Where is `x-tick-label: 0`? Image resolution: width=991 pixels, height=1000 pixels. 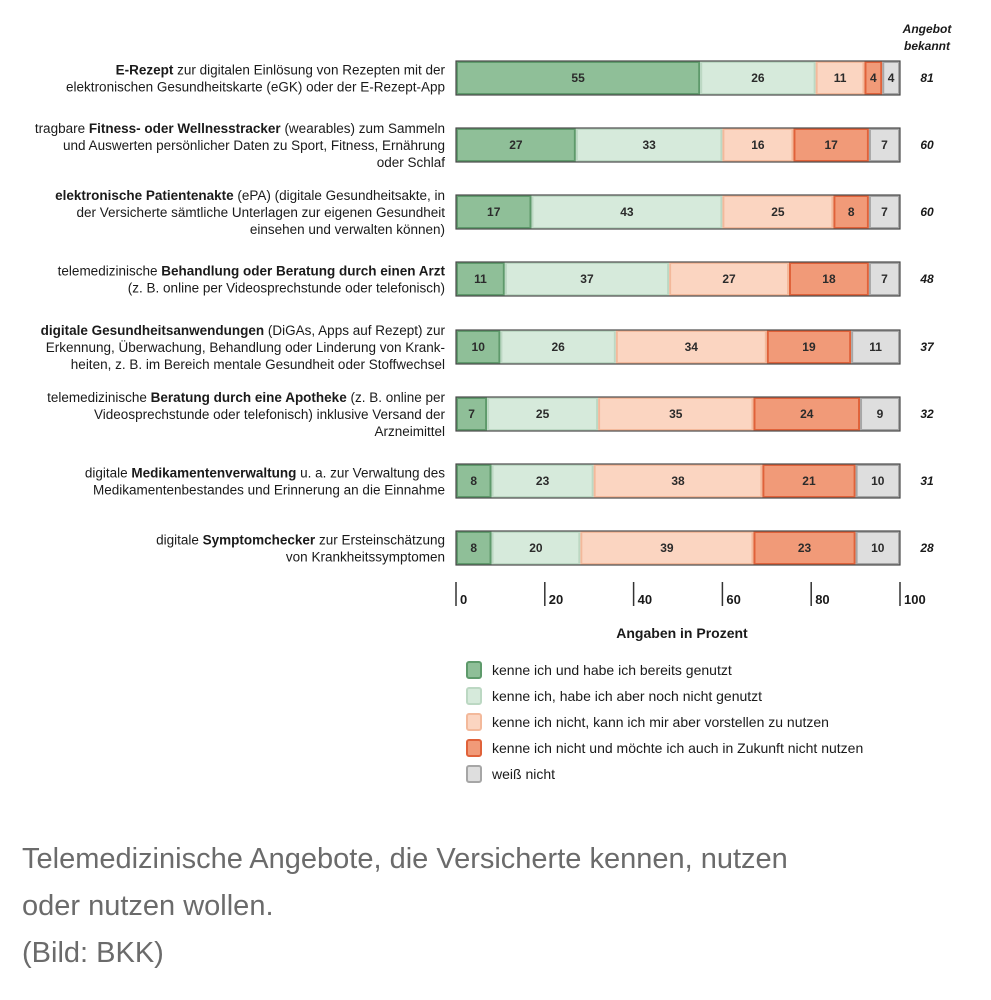
x-tick-label: 0 is located at coordinates (463, 599).